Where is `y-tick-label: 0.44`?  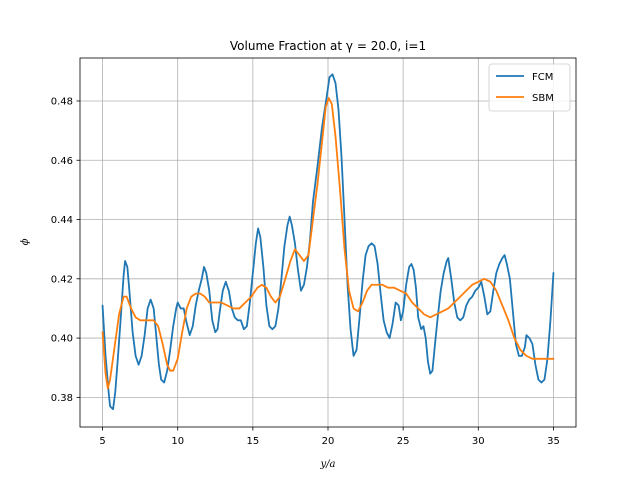
y-tick-label: 0.44 is located at coordinates (62, 220).